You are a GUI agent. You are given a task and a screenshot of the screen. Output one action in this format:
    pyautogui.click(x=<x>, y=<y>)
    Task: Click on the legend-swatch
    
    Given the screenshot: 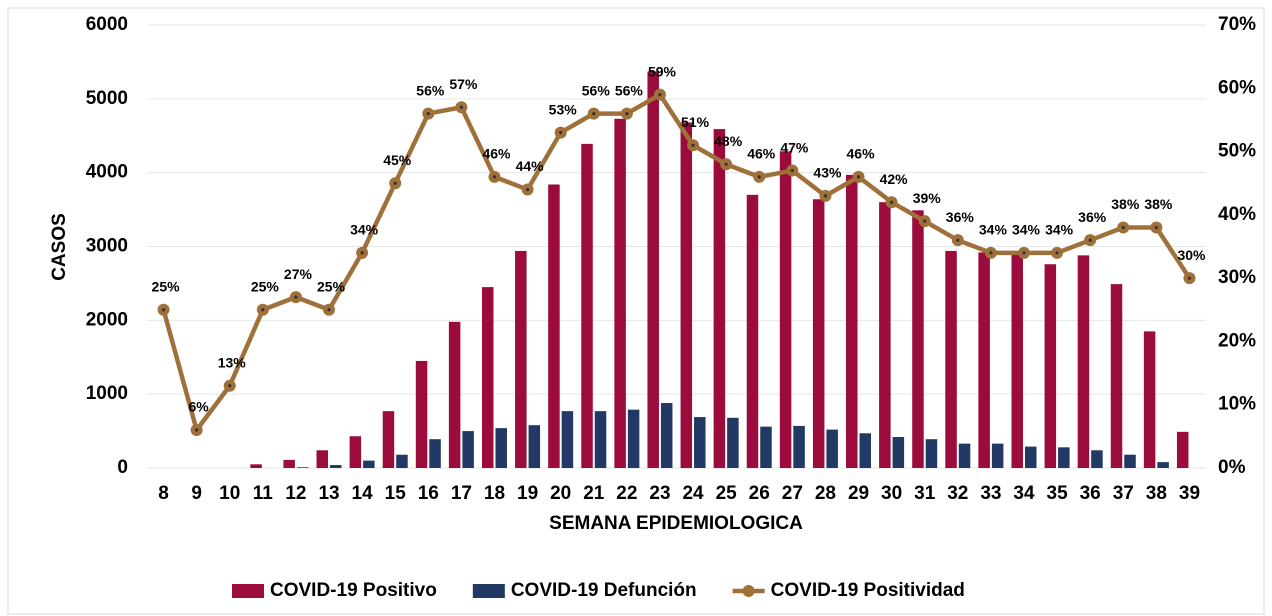 What is the action you would take?
    pyautogui.click(x=248, y=591)
    